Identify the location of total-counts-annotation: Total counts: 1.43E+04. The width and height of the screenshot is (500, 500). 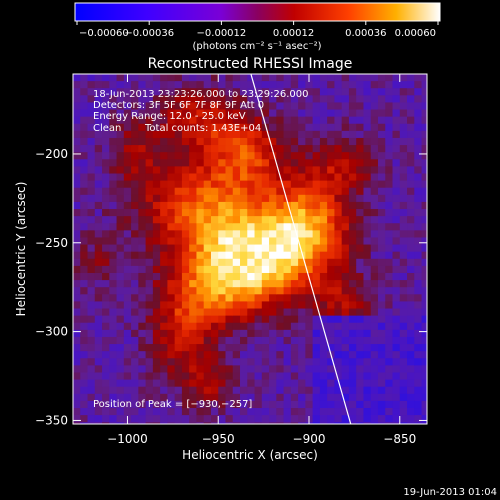
(202, 128).